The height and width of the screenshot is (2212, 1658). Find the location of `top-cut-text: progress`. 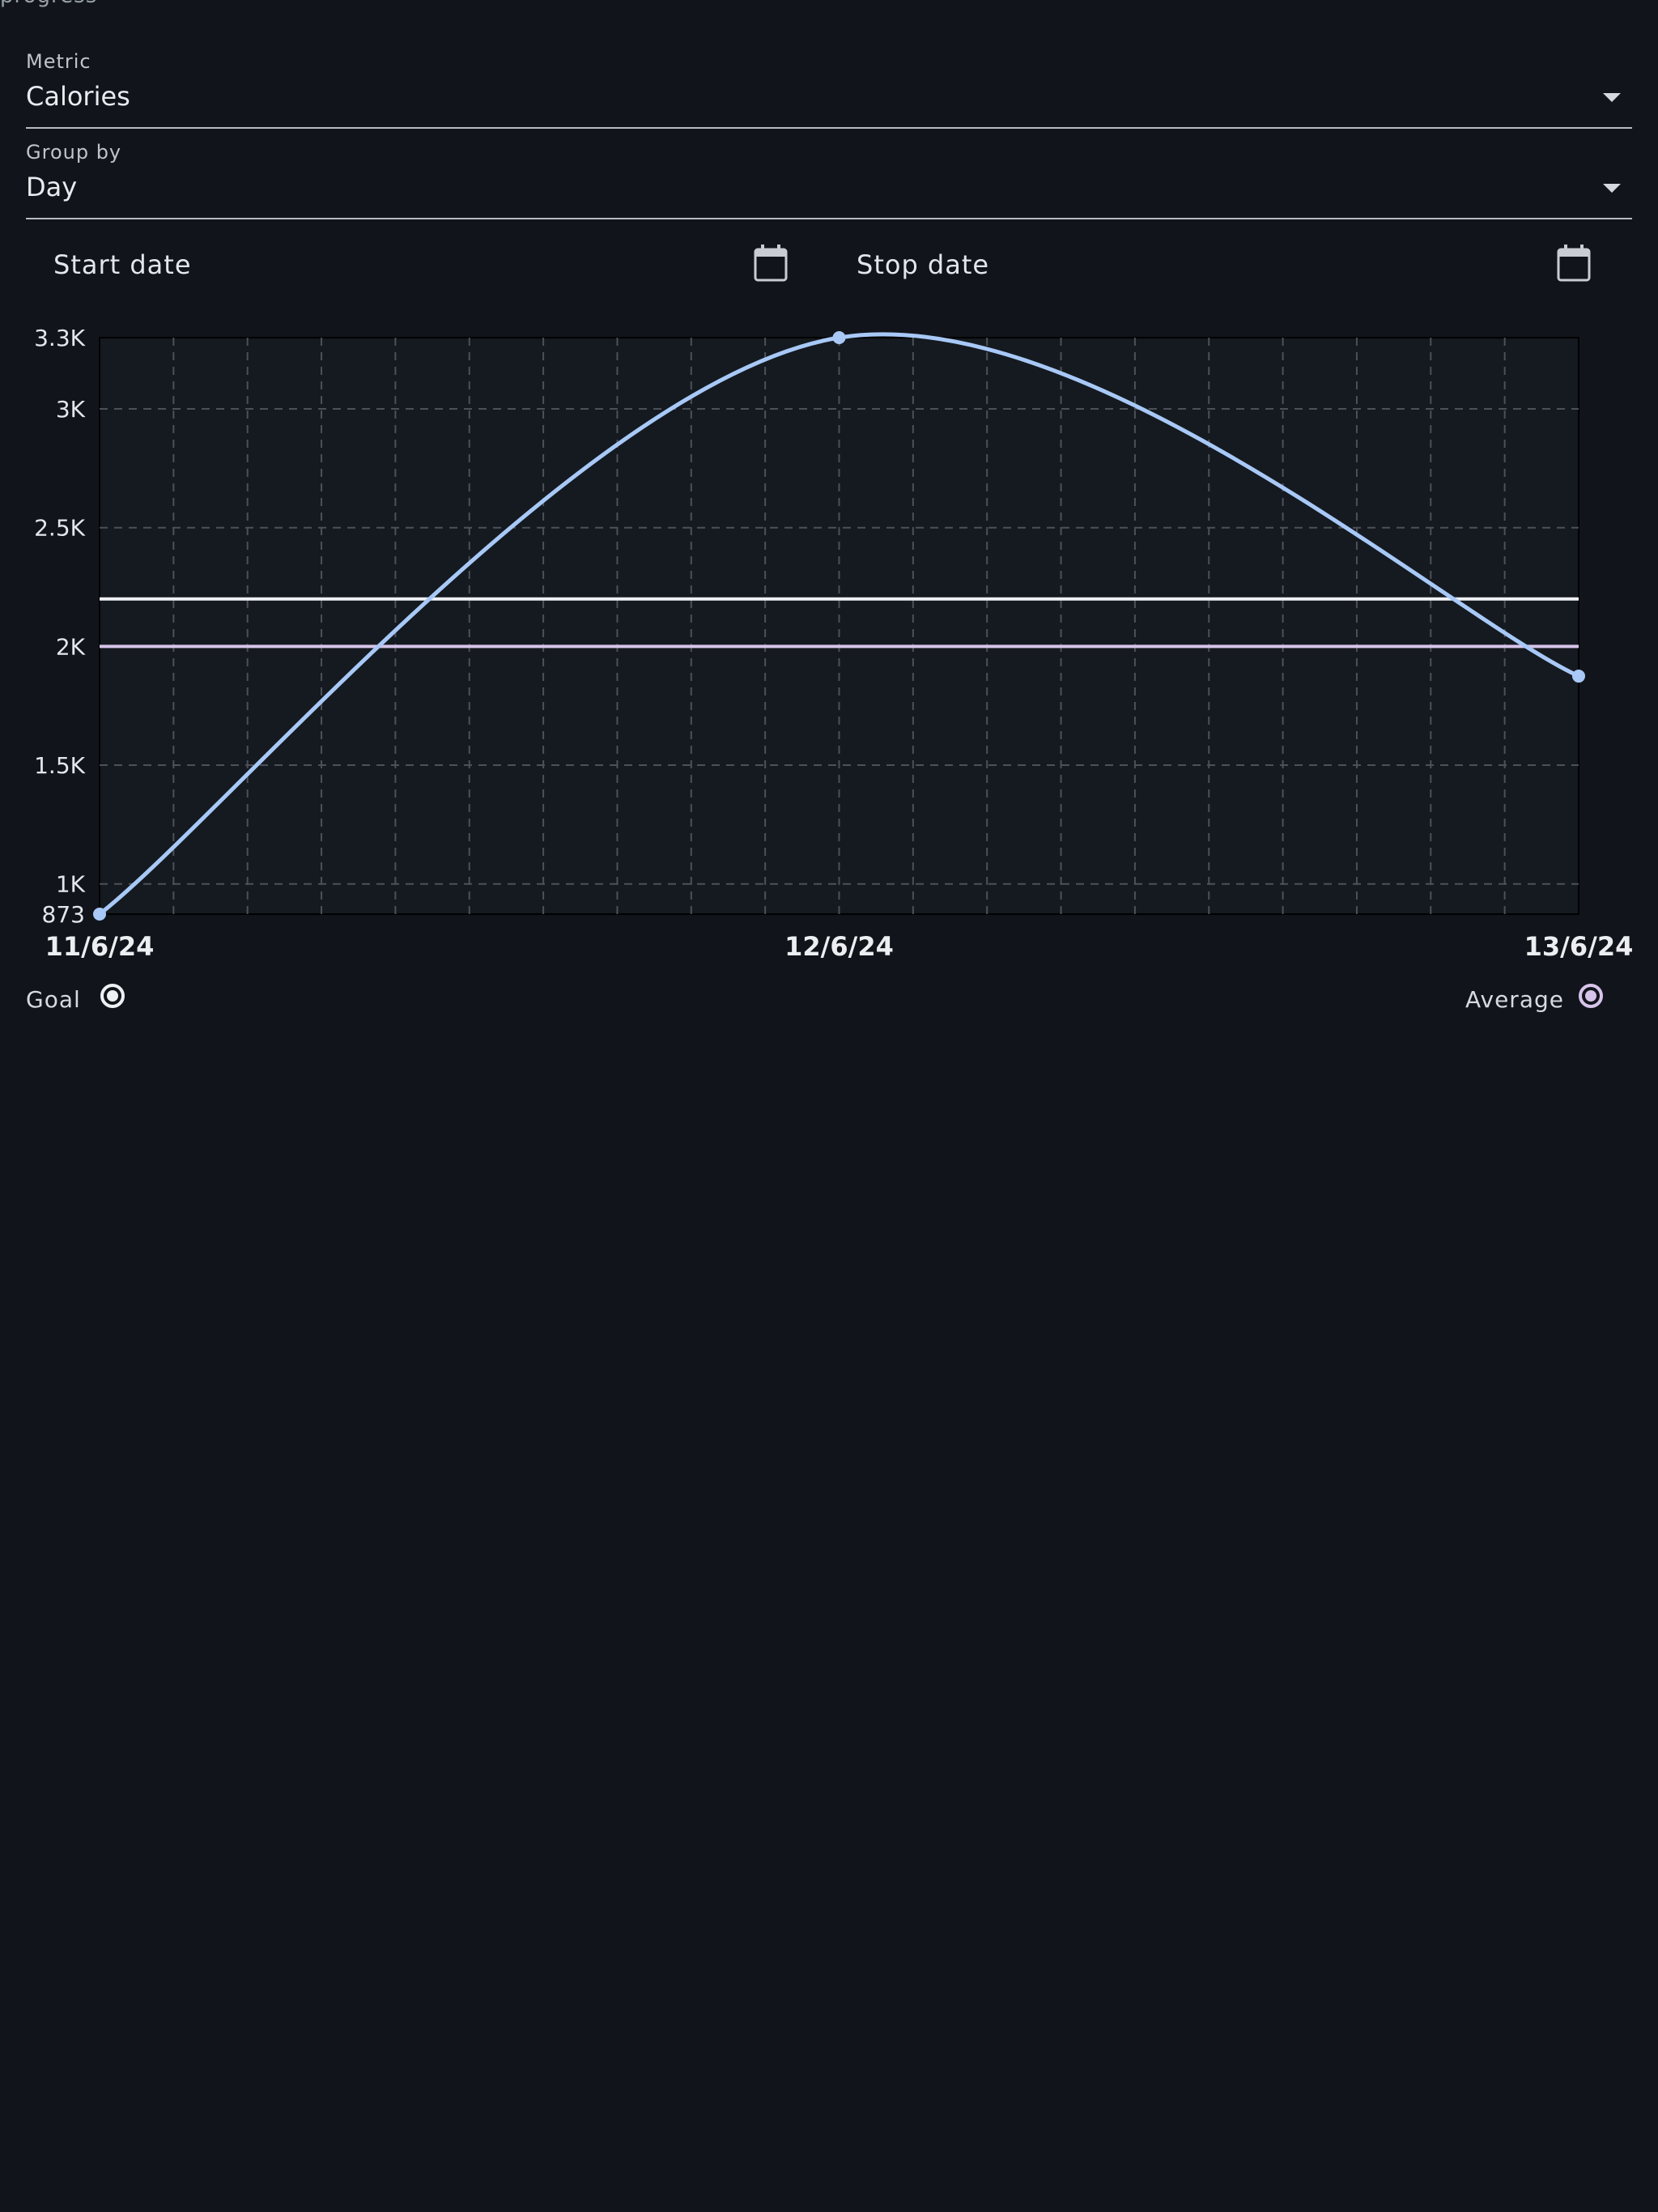

top-cut-text: progress is located at coordinates (48, 4).